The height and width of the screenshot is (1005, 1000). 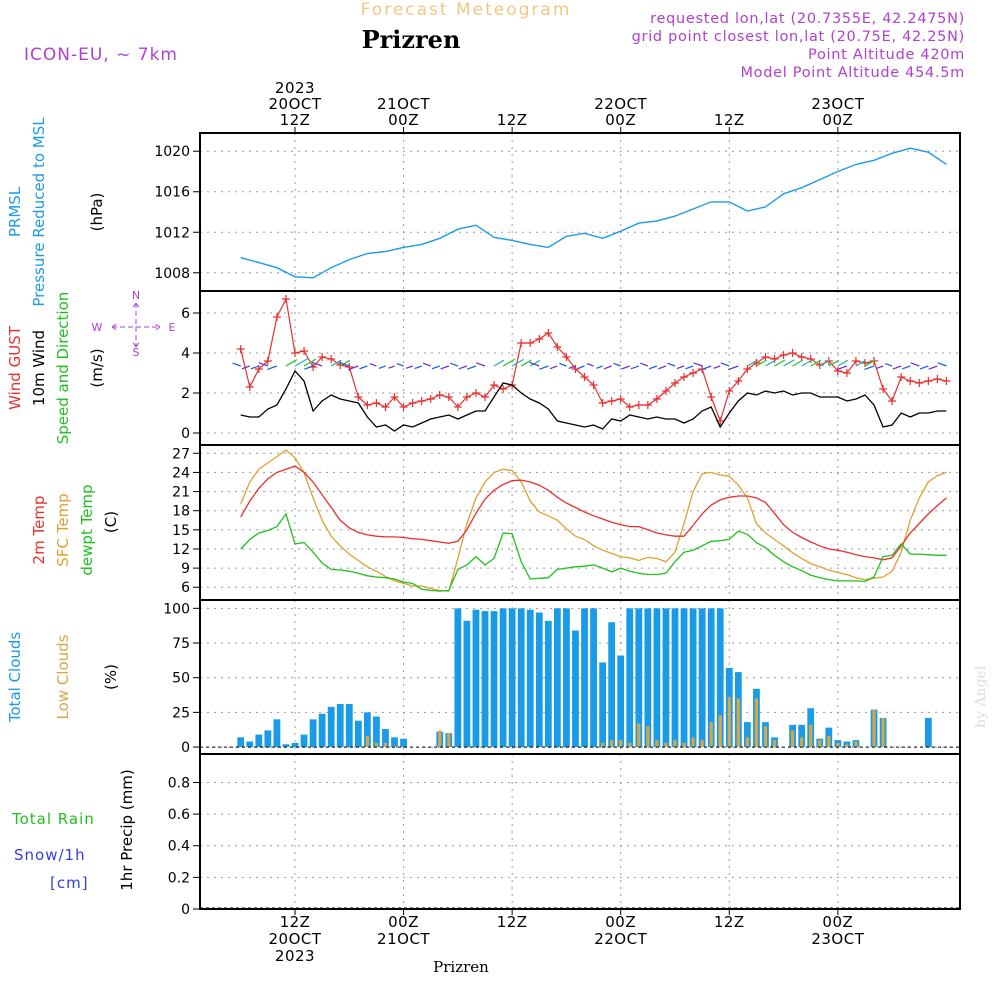 What do you see at coordinates (50, 855) in the screenshot?
I see `label-snow: Snow/1h` at bounding box center [50, 855].